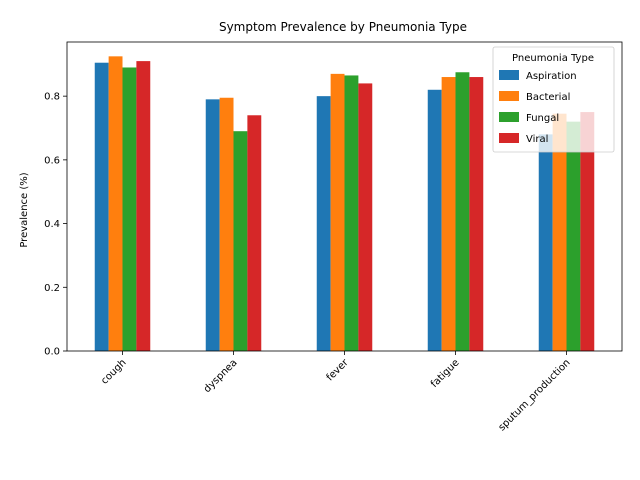 The image size is (640, 480). What do you see at coordinates (323, 224) in the screenshot?
I see `bar-aspiration-fever` at bounding box center [323, 224].